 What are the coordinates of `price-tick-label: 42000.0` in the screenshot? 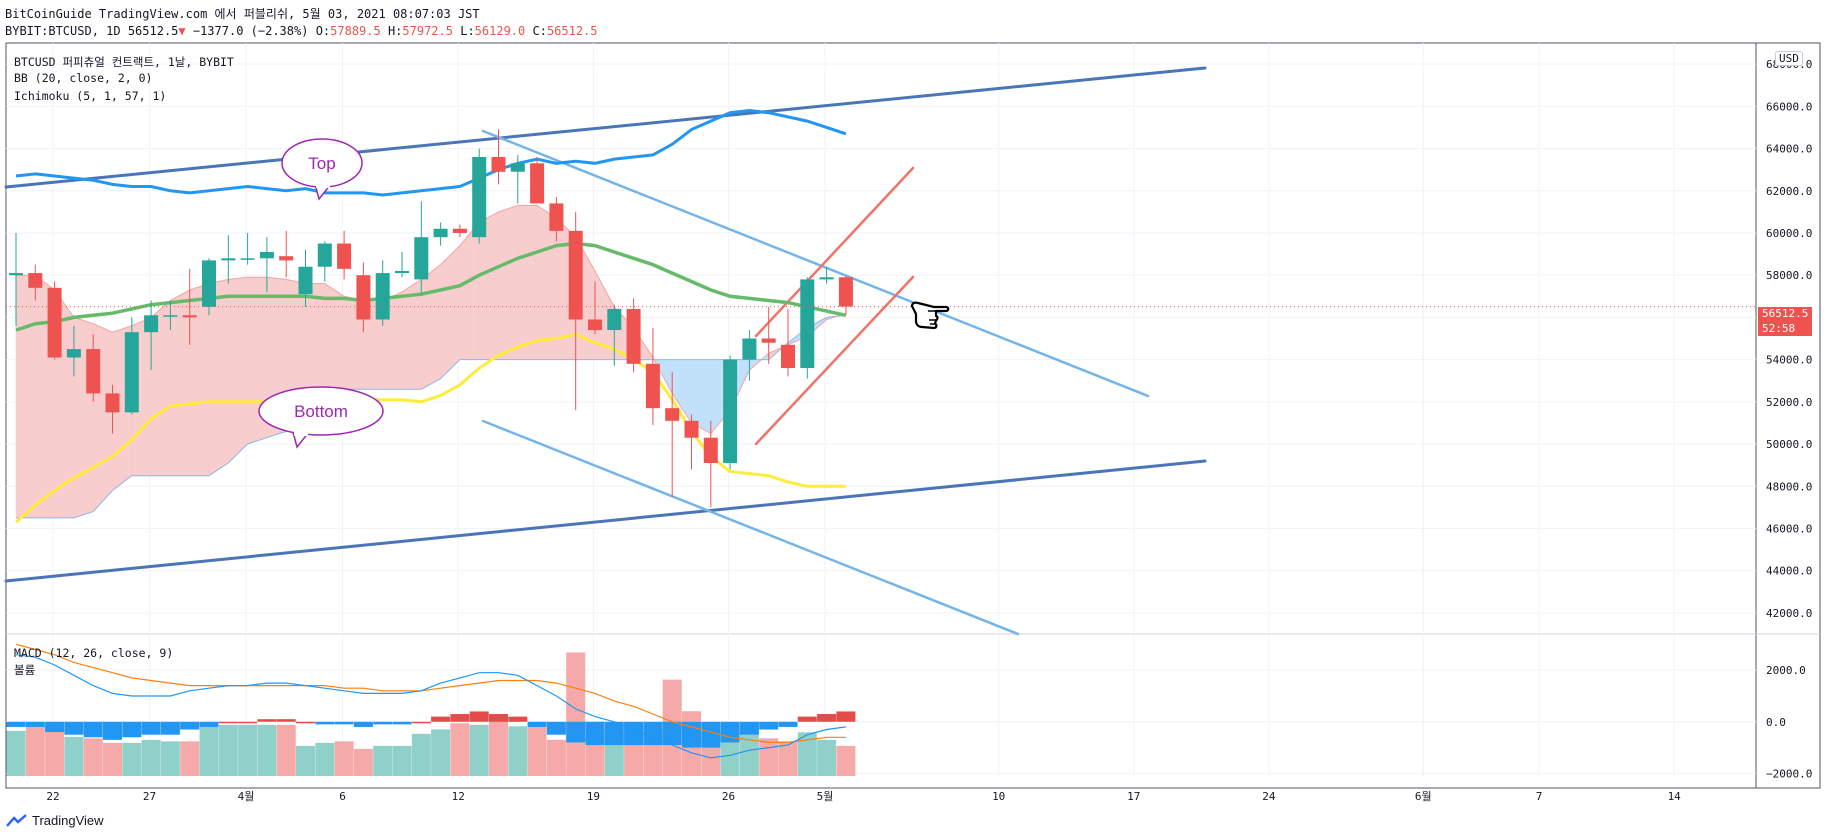 It's located at (1789, 613).